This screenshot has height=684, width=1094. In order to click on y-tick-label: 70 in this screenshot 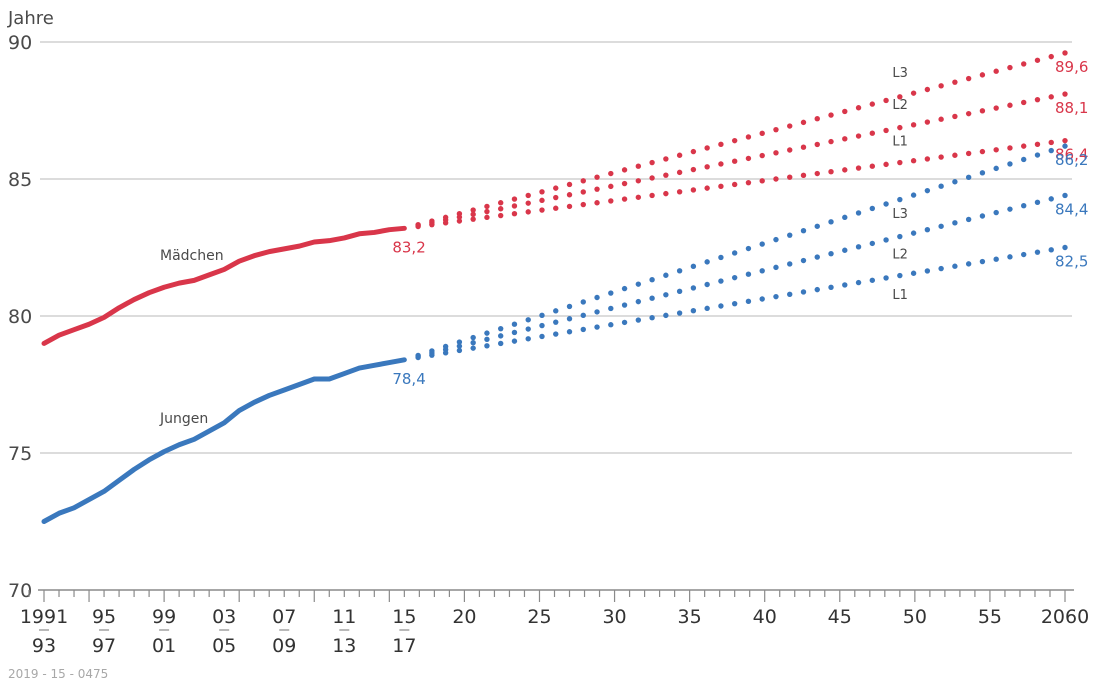, I will do `click(20, 591)`.